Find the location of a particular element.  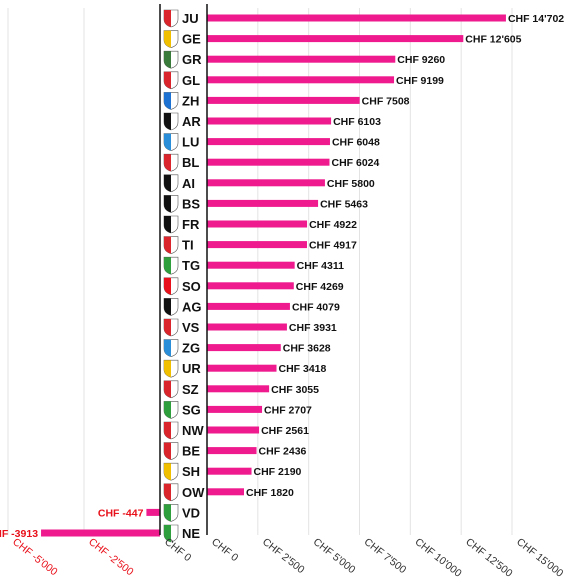

data-label-ju: CHF 14'702 is located at coordinates (536, 19).